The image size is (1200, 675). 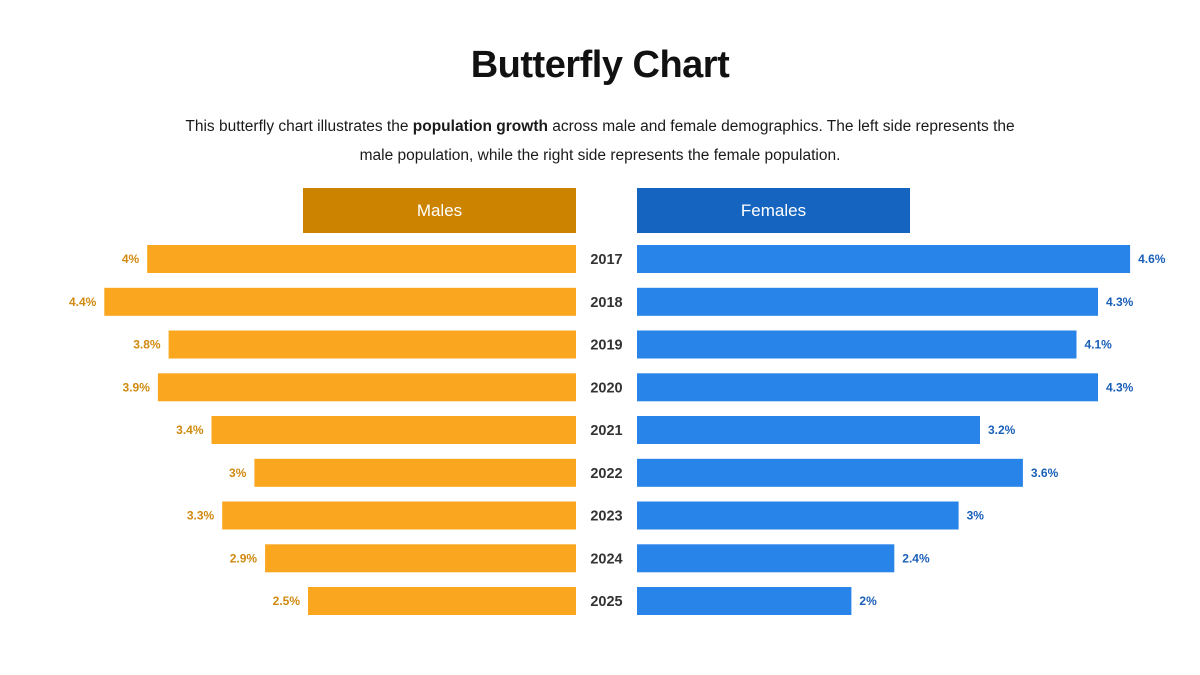 What do you see at coordinates (190, 430) in the screenshot?
I see `male-value-label-2021: 3.4%` at bounding box center [190, 430].